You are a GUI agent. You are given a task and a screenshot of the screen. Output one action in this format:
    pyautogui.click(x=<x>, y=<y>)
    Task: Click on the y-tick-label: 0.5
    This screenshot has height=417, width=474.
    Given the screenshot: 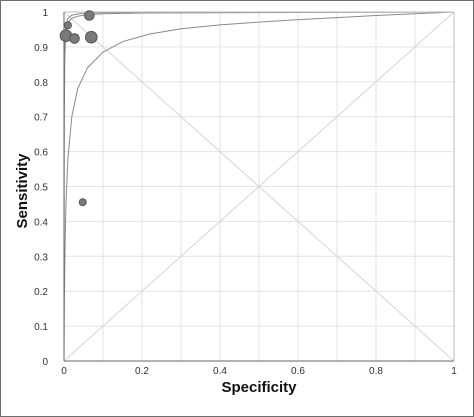 What is the action you would take?
    pyautogui.click(x=41, y=188)
    